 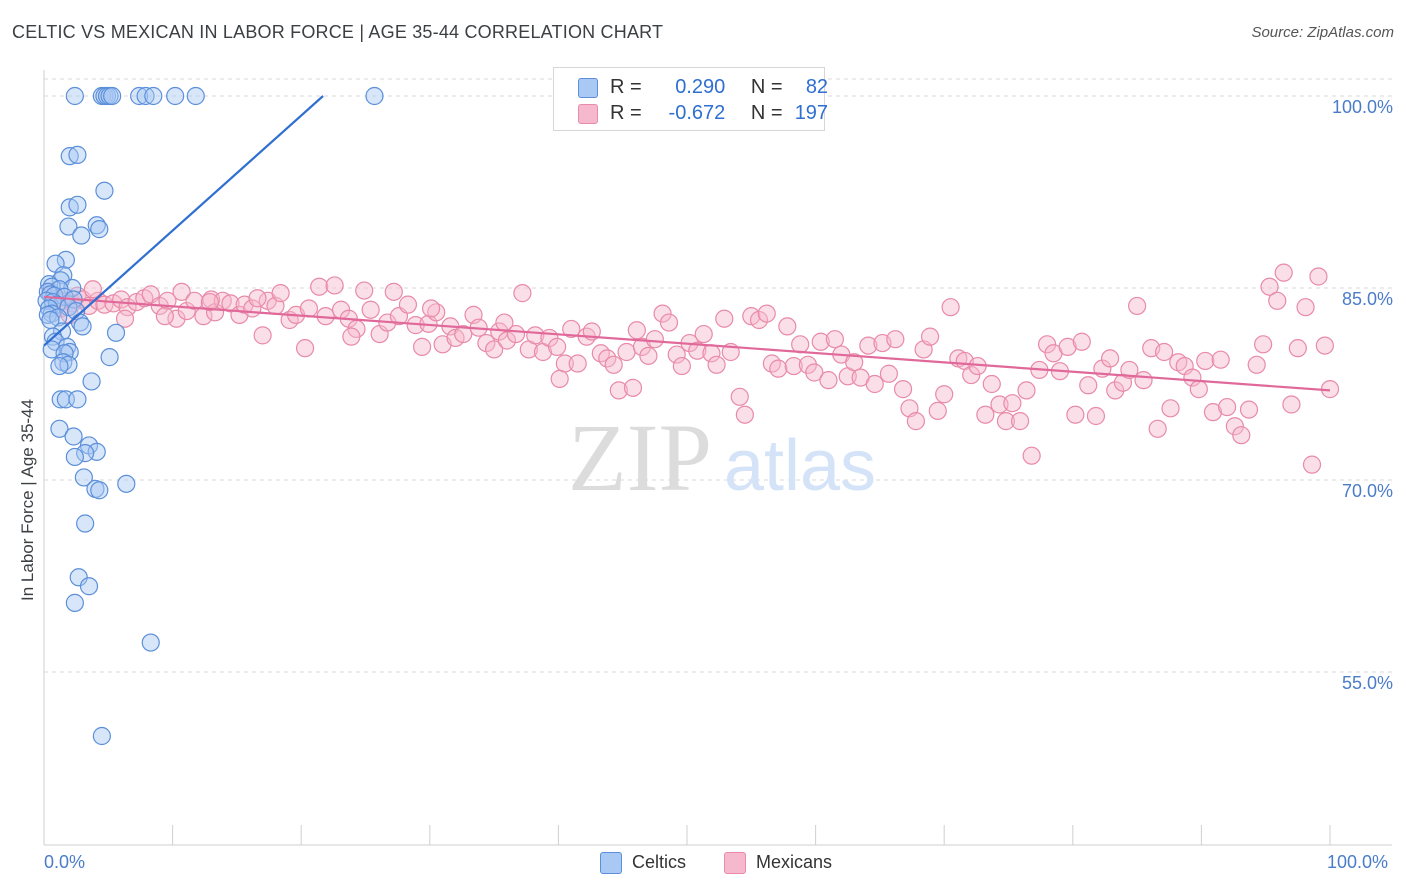 I want to click on series-legend-label-mexican: Mexicans, so click(x=794, y=862).